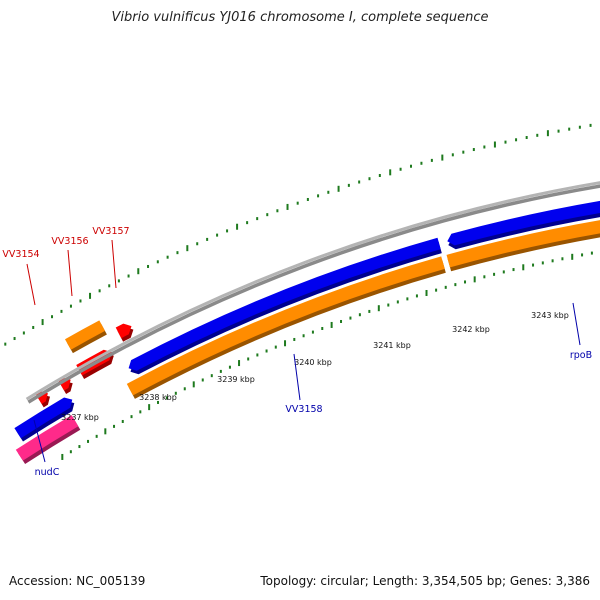 Image resolution: width=600 pixels, height=600 pixels. Describe the element at coordinates (158, 397) in the screenshot. I see `tick-label-3238: 3238 kbp` at that location.